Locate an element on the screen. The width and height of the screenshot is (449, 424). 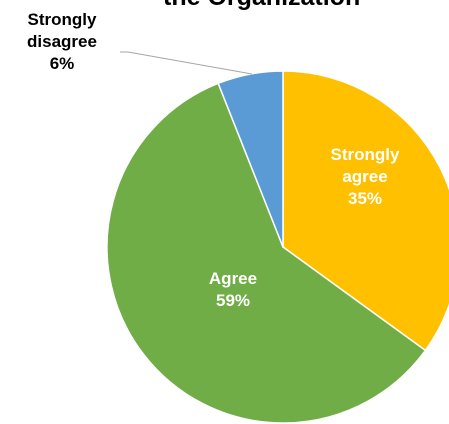
pie-slice-strongly-disagree is located at coordinates (250, 159).